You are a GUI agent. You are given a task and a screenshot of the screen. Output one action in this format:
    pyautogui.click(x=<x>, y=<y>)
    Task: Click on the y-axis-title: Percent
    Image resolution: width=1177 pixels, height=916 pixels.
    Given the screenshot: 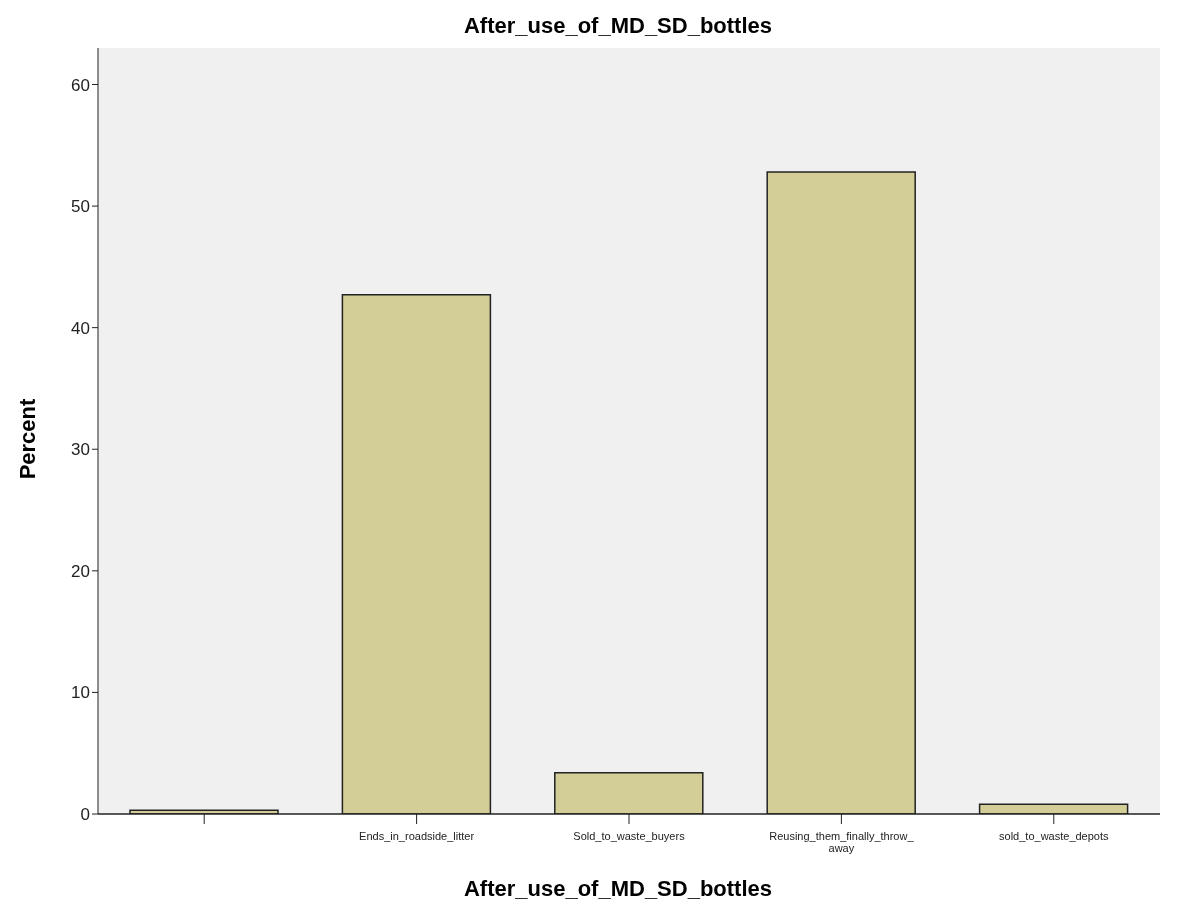 What is the action you would take?
    pyautogui.click(x=28, y=439)
    